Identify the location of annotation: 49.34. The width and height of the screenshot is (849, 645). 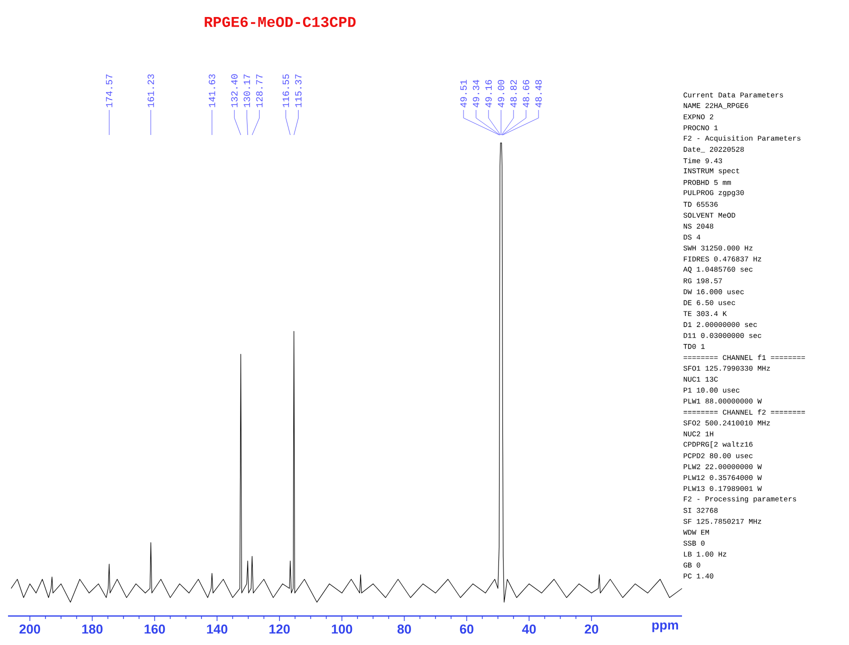
(476, 94).